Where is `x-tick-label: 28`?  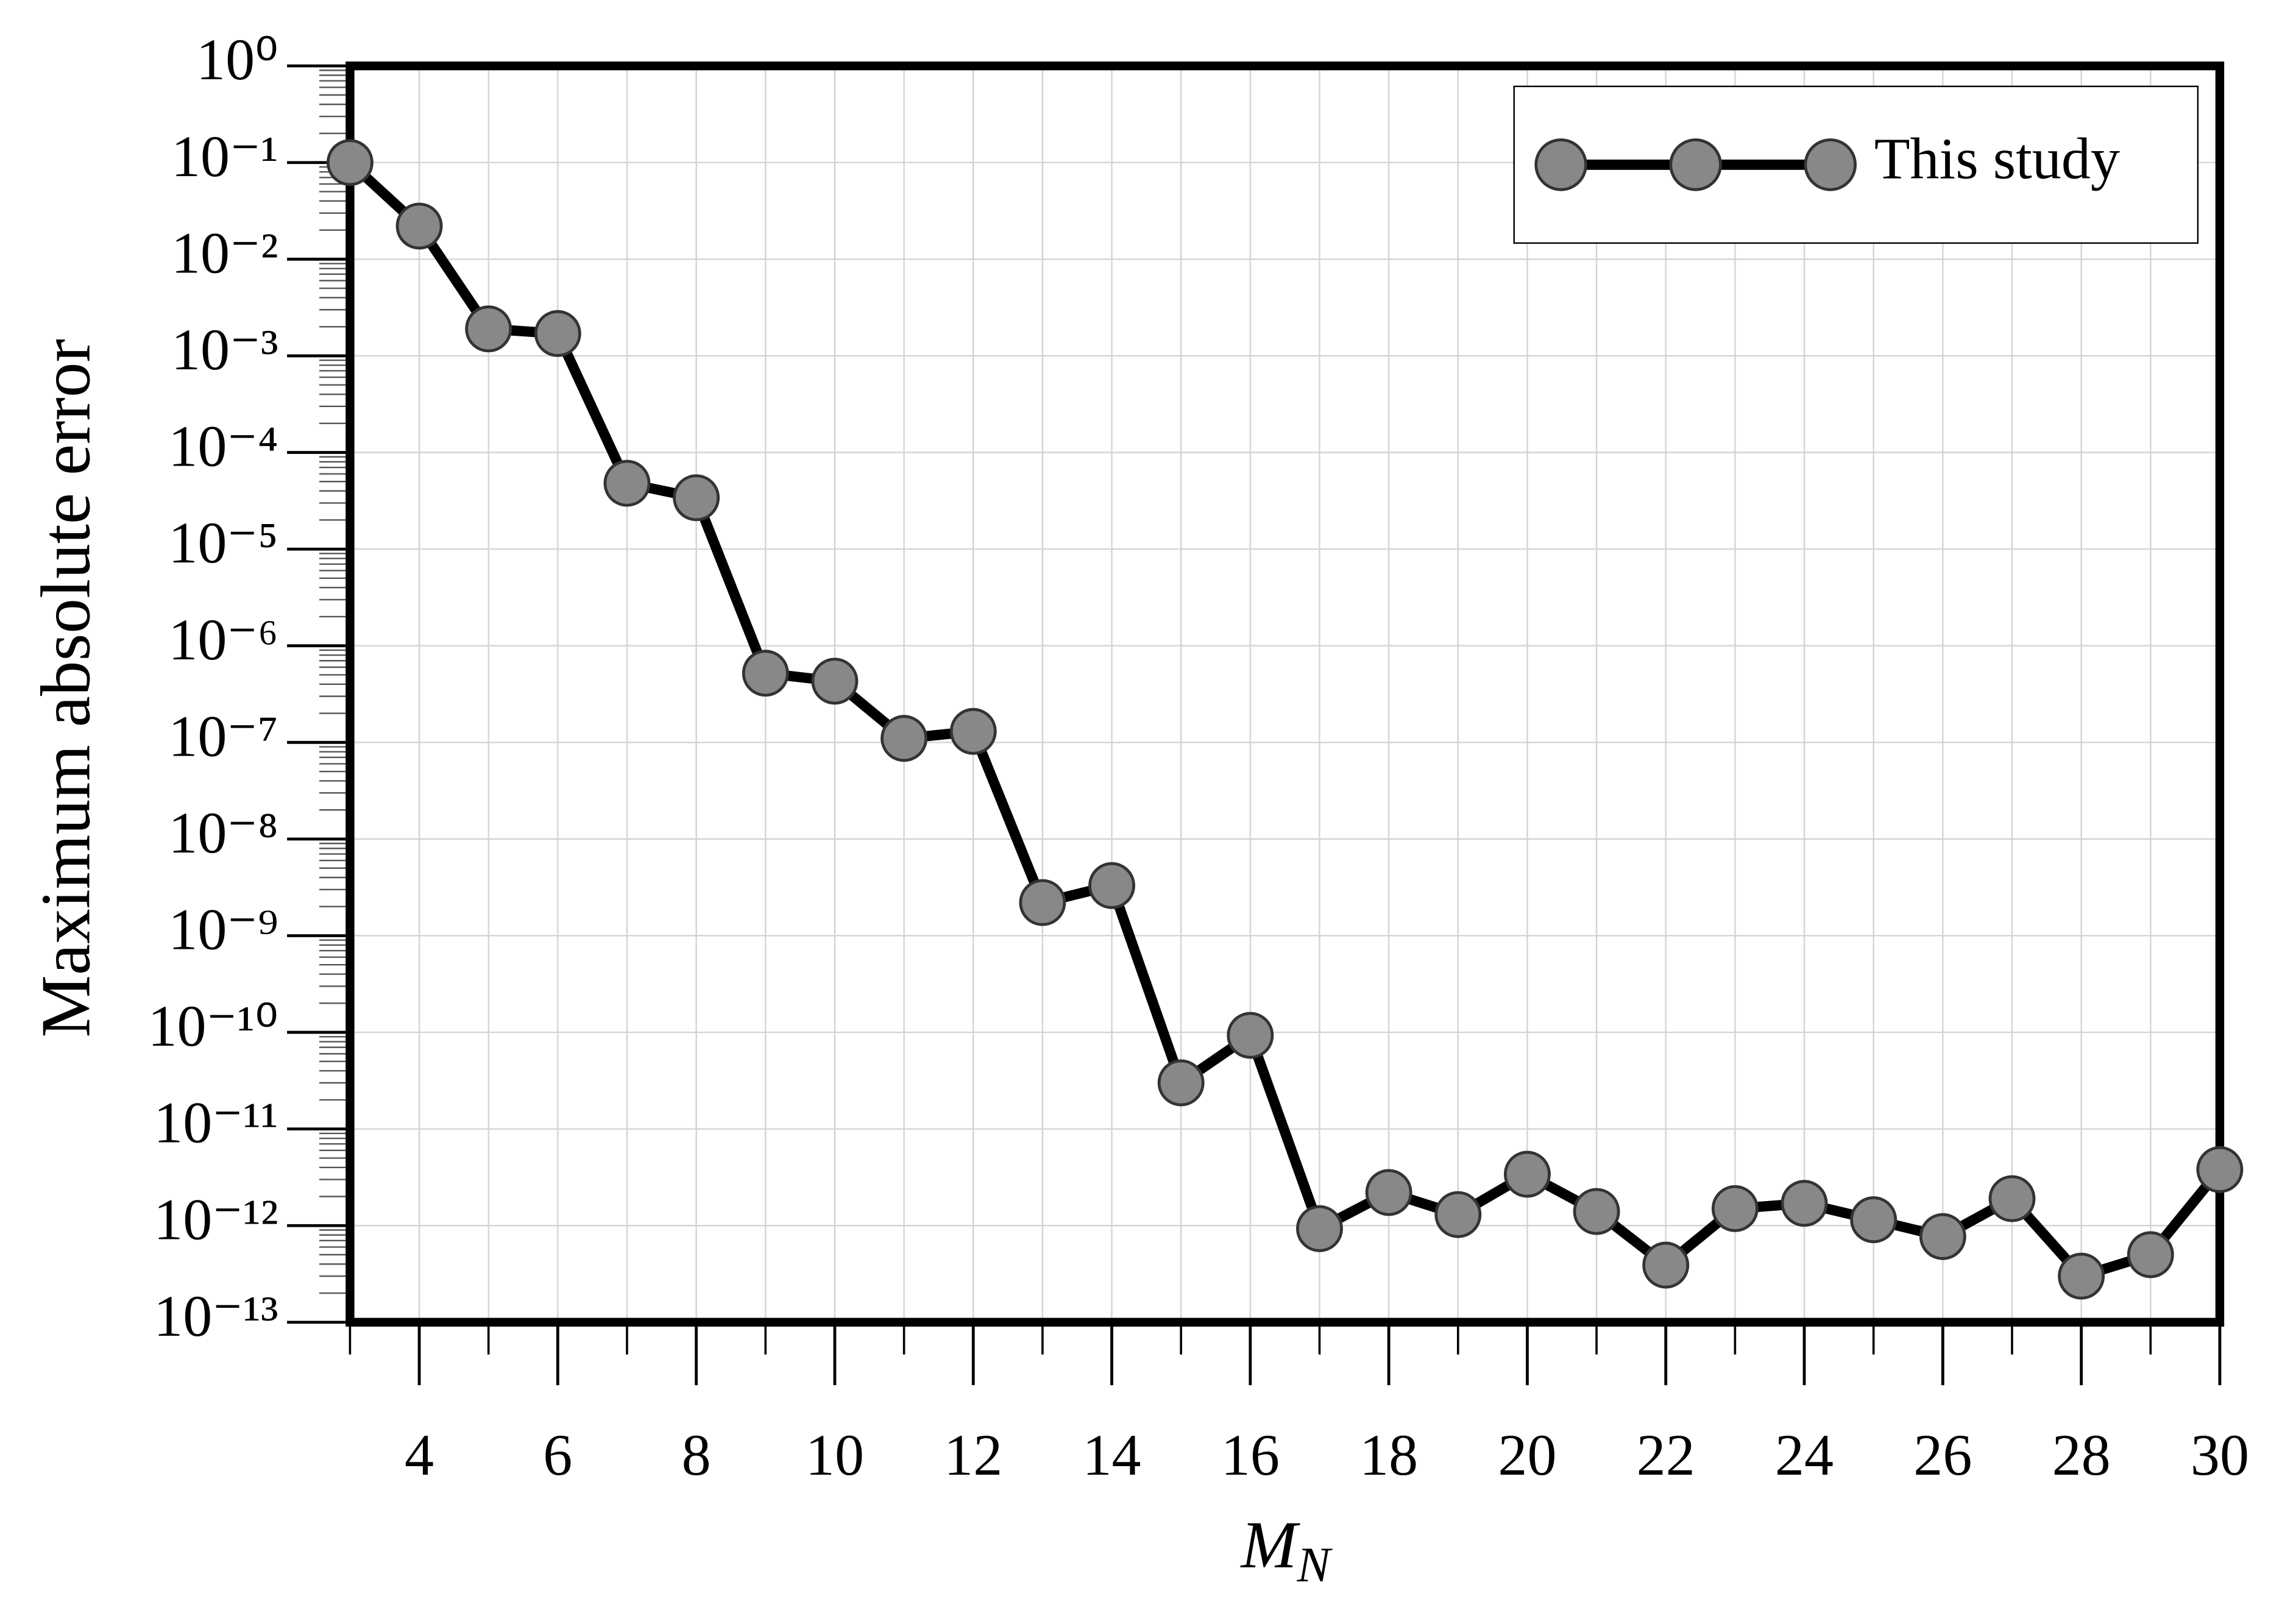 x-tick-label: 28 is located at coordinates (2081, 1454).